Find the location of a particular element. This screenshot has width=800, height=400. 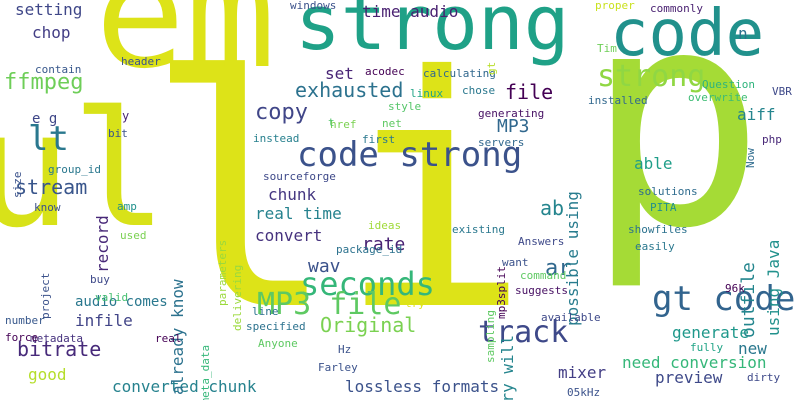

cloud-word: chunk is located at coordinates (292, 194).